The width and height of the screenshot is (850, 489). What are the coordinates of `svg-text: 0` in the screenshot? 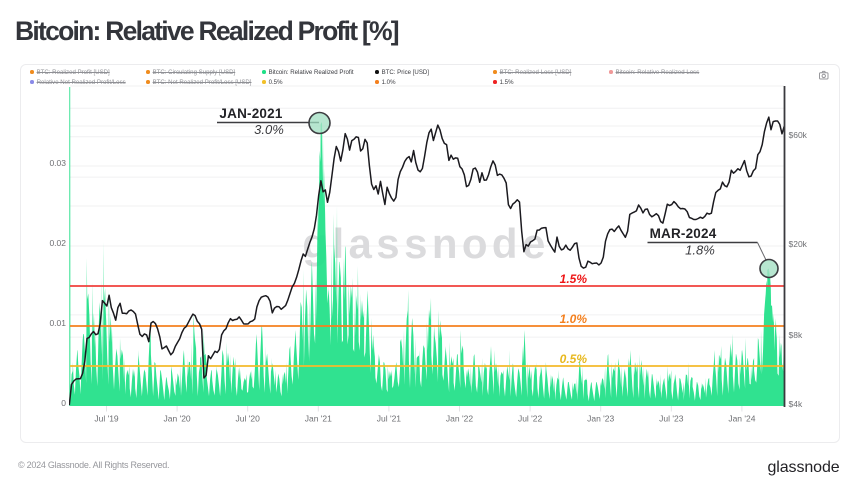 It's located at (63, 403).